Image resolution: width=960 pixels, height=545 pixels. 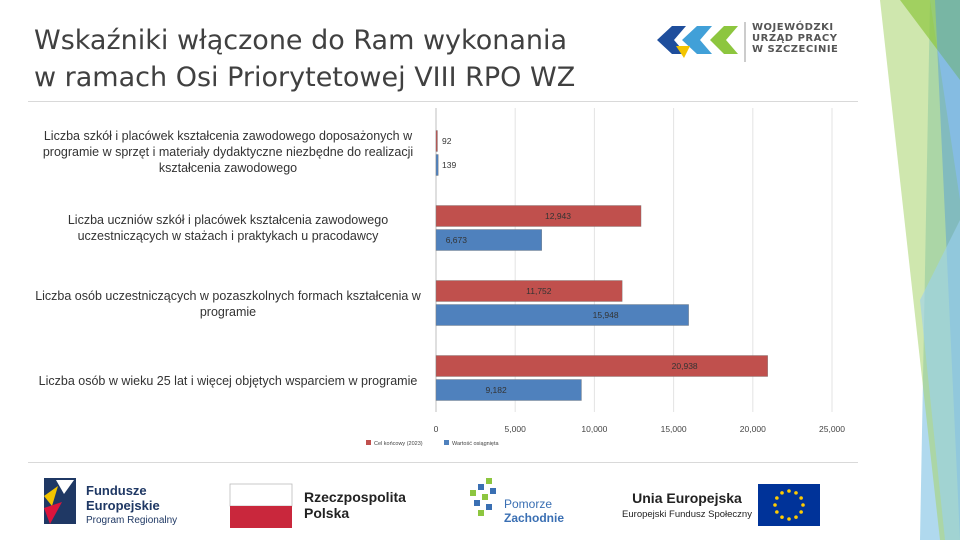 What do you see at coordinates (753, 429) in the screenshot?
I see `x-tick-label: 20,000` at bounding box center [753, 429].